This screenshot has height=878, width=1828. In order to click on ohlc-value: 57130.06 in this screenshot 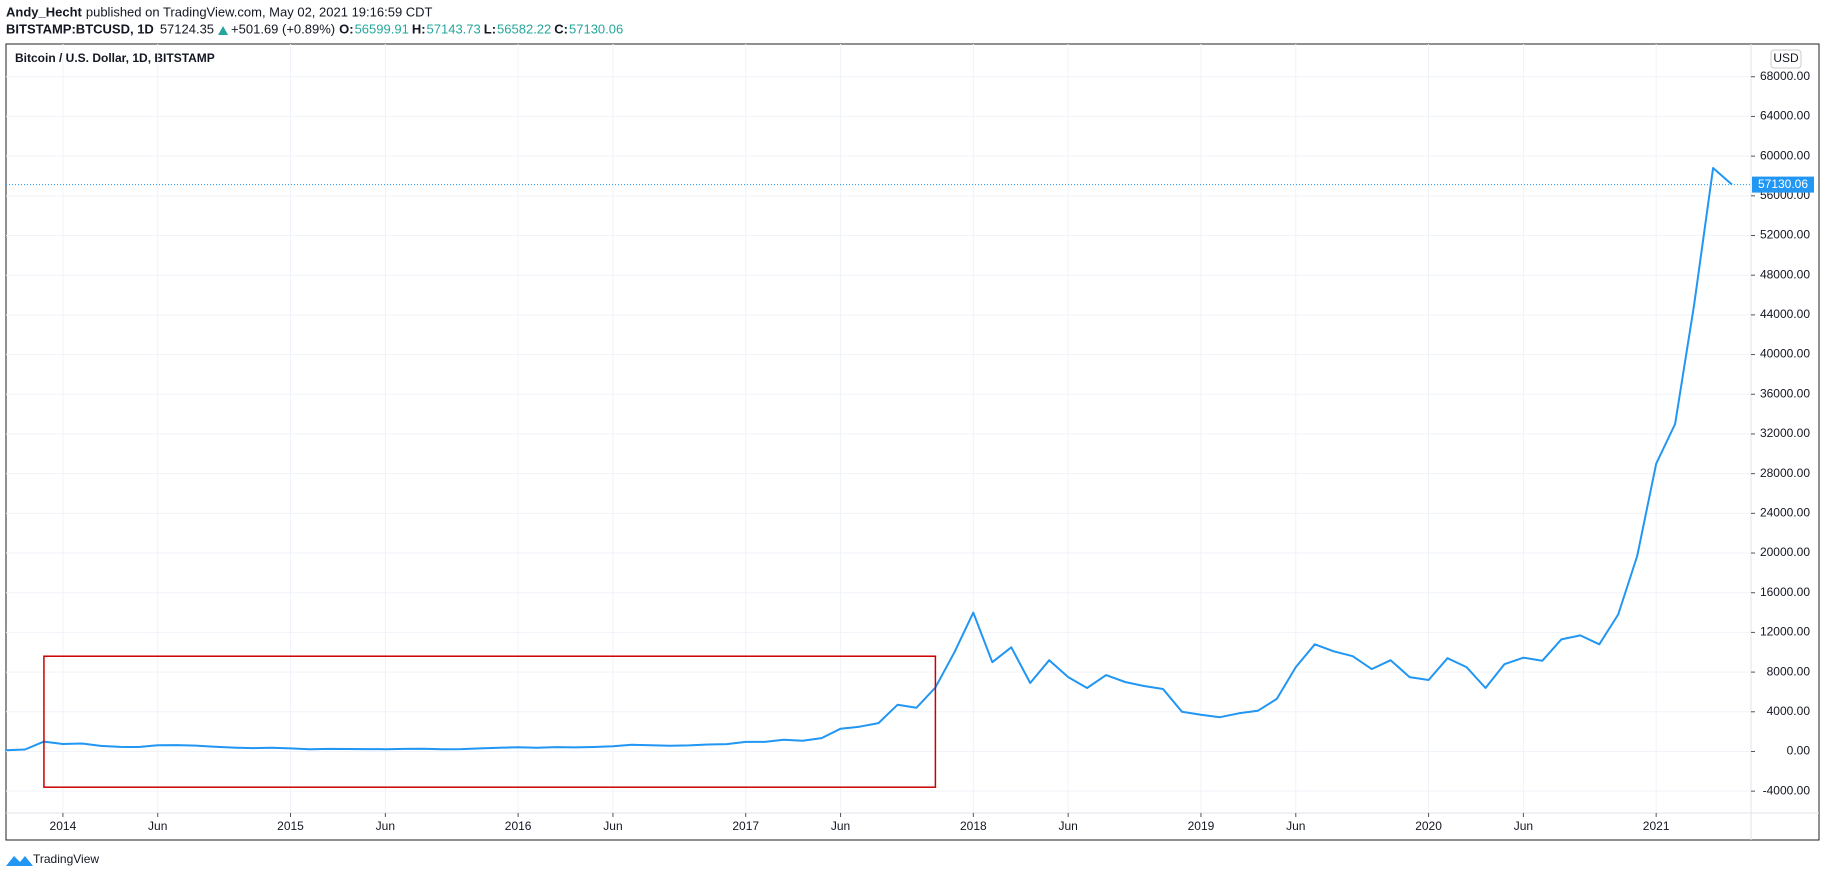, I will do `click(596, 28)`.